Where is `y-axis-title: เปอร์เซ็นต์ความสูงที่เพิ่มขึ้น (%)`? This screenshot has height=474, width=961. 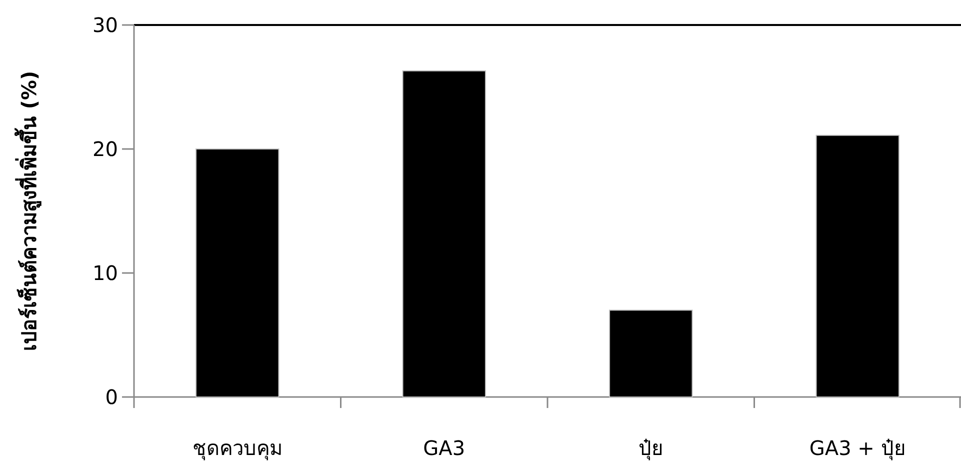
y-axis-title: เปอร์เซ็นต์ความสูงที่เพิ่มขึ้น (%) is located at coordinates (28, 211).